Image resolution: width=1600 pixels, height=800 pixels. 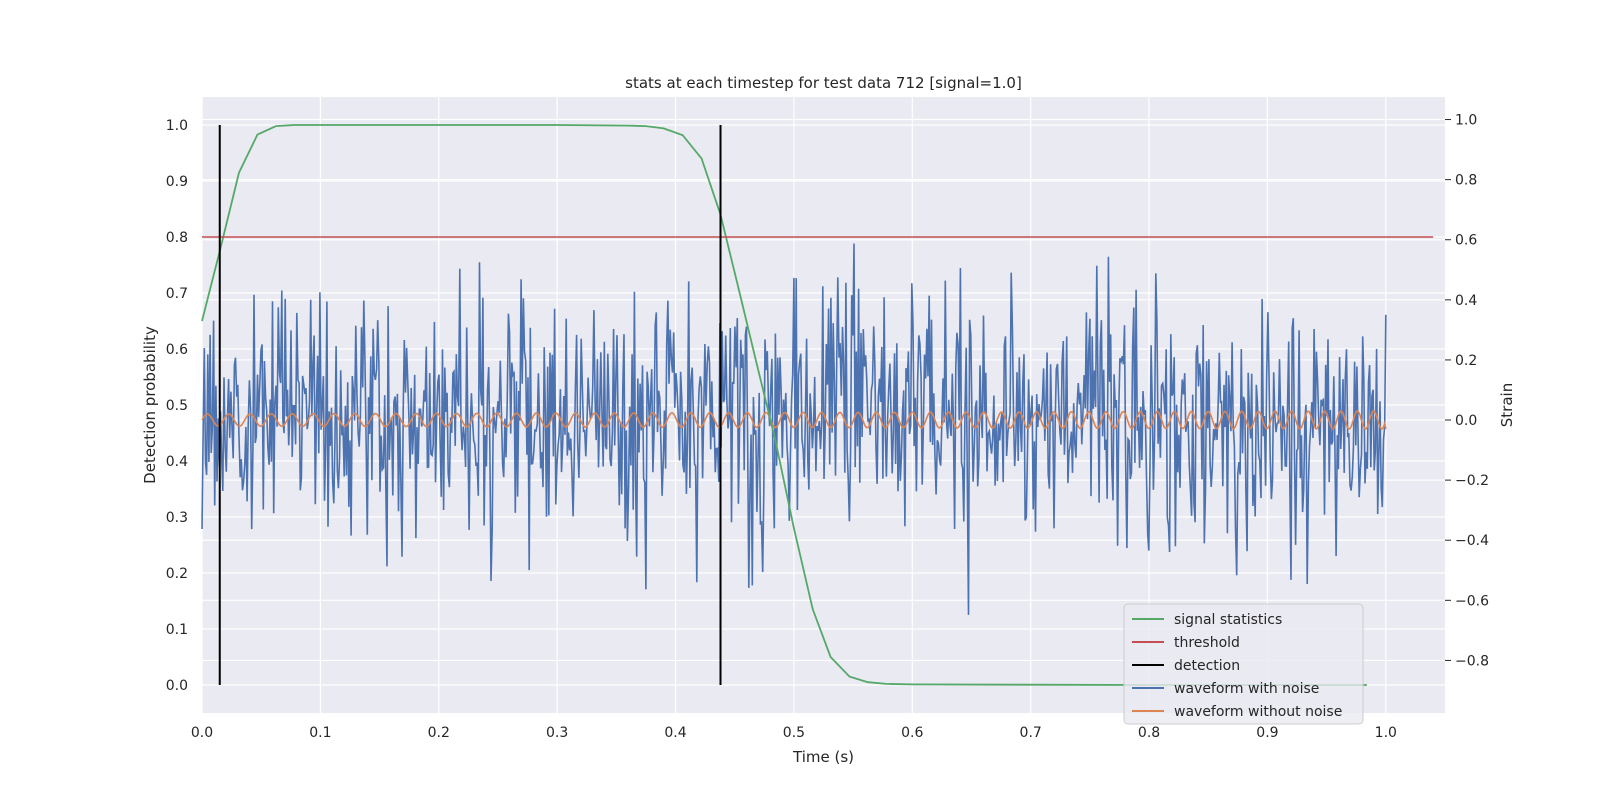 What do you see at coordinates (1466, 121) in the screenshot?
I see `y-right-tick-label: 1.0` at bounding box center [1466, 121].